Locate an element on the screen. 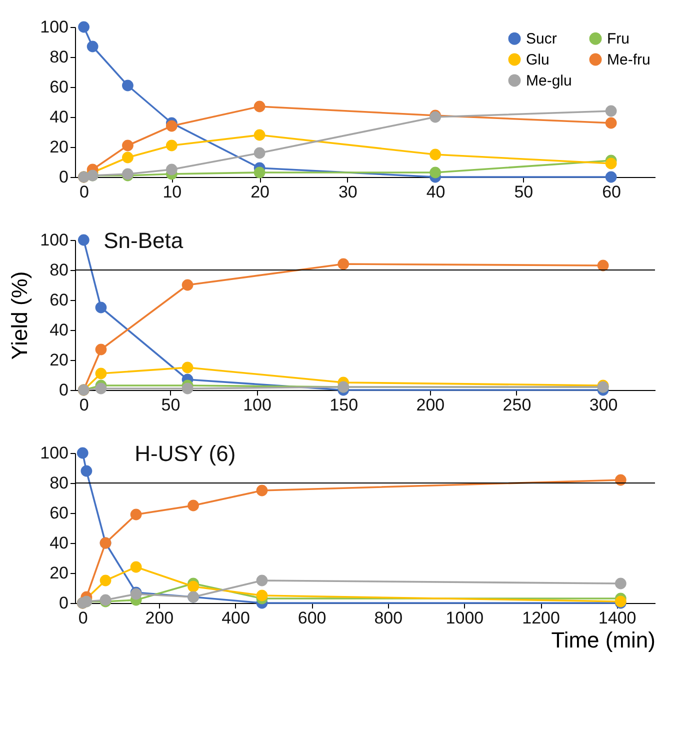  chart-title: H-USY (6) is located at coordinates (185, 453).